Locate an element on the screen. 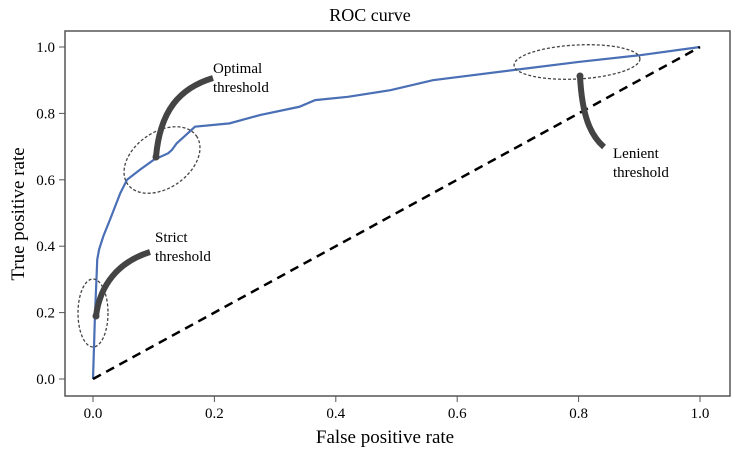  x-axis-label: False positive rate is located at coordinates (385, 437).